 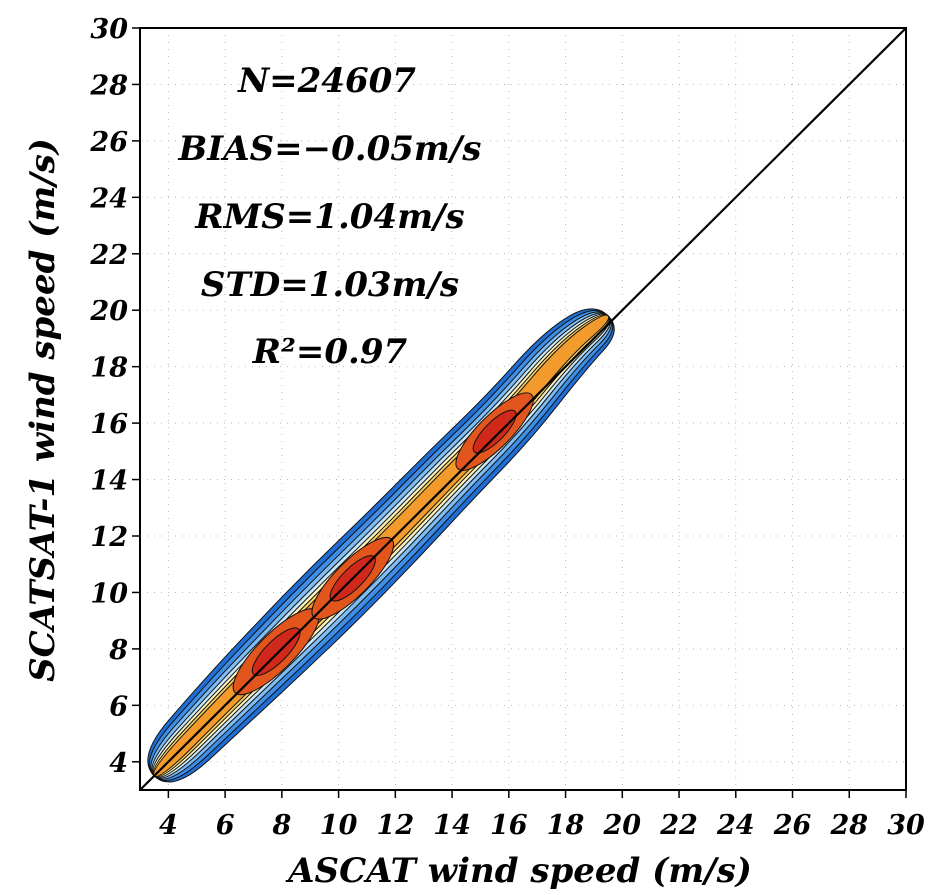 I want to click on y-tick-label-6: 6, so click(x=118, y=706).